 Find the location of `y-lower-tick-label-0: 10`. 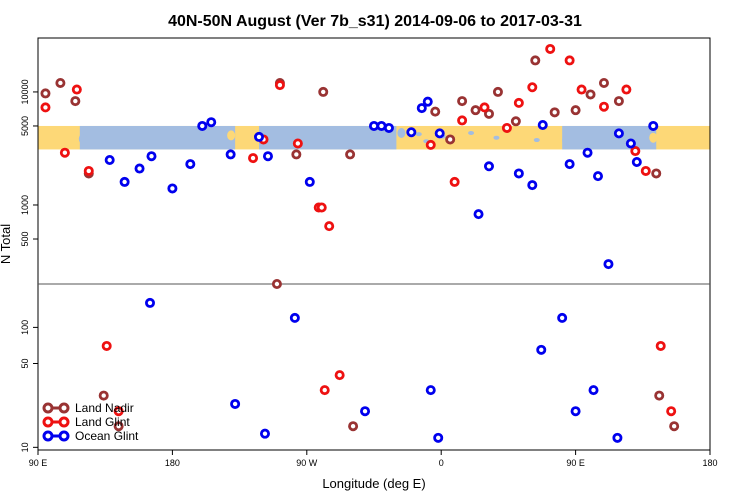

y-lower-tick-label-0: 10 is located at coordinates (25, 447).